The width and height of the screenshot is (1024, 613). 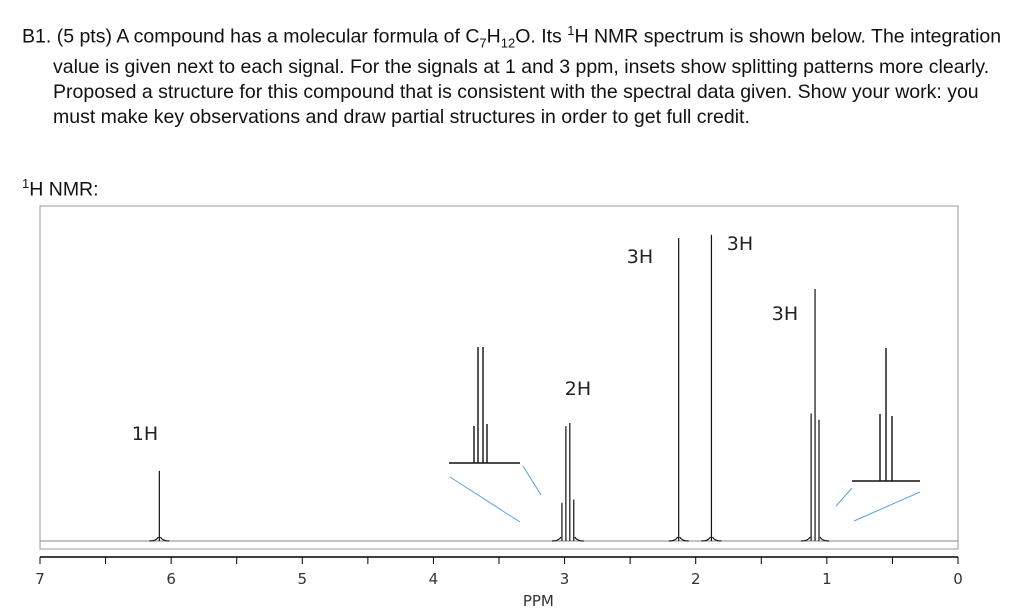 I want to click on x-tick-label: 3, so click(x=565, y=579).